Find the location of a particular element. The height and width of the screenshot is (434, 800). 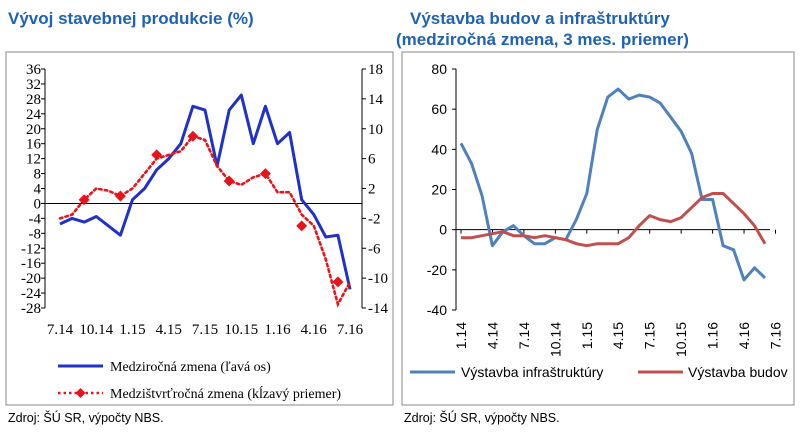

right-chart-x-tick-label: 7.15 is located at coordinates (650, 335).